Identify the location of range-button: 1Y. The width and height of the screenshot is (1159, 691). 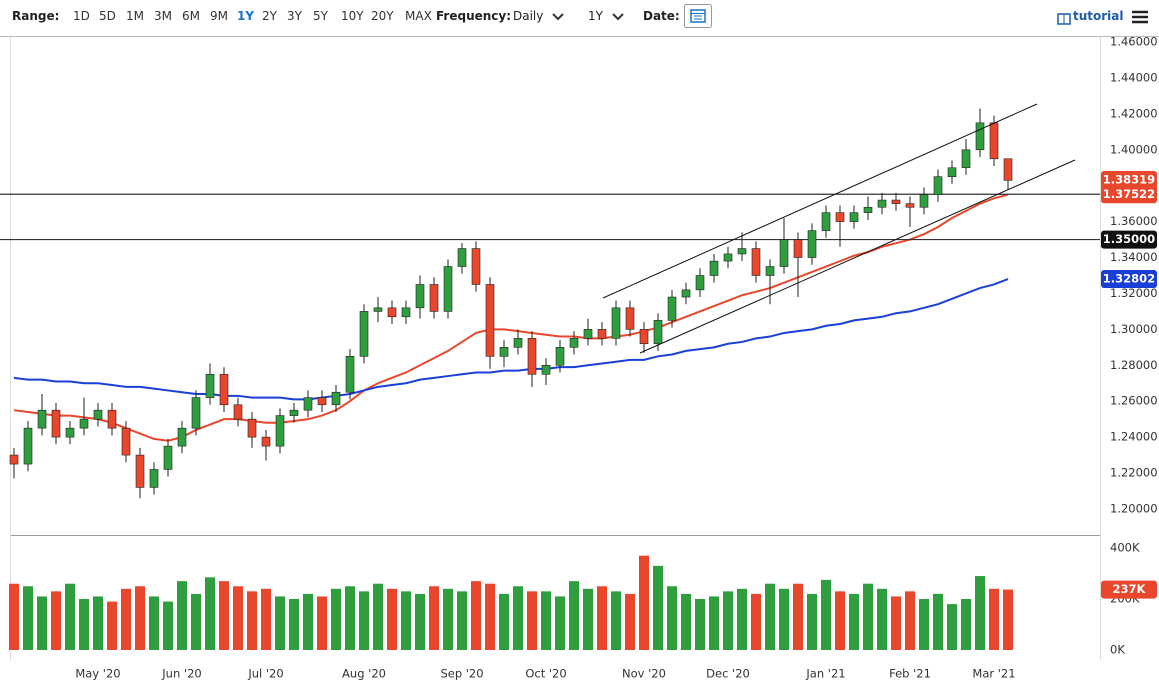
(246, 16).